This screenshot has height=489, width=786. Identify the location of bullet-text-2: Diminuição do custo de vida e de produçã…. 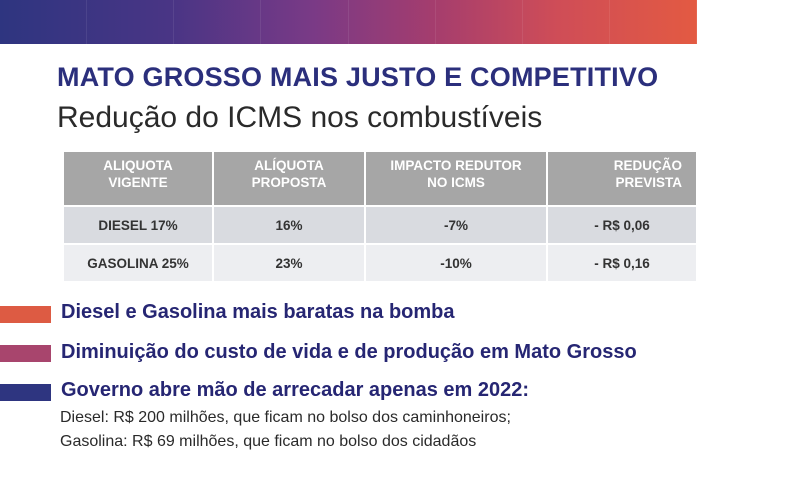
(349, 352).